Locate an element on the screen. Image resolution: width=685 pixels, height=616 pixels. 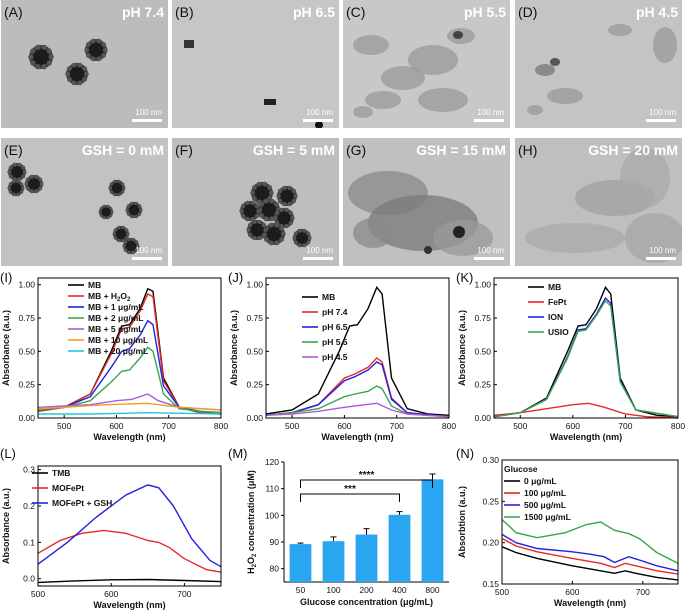
panel-label: (I) is located at coordinates (6, 277).